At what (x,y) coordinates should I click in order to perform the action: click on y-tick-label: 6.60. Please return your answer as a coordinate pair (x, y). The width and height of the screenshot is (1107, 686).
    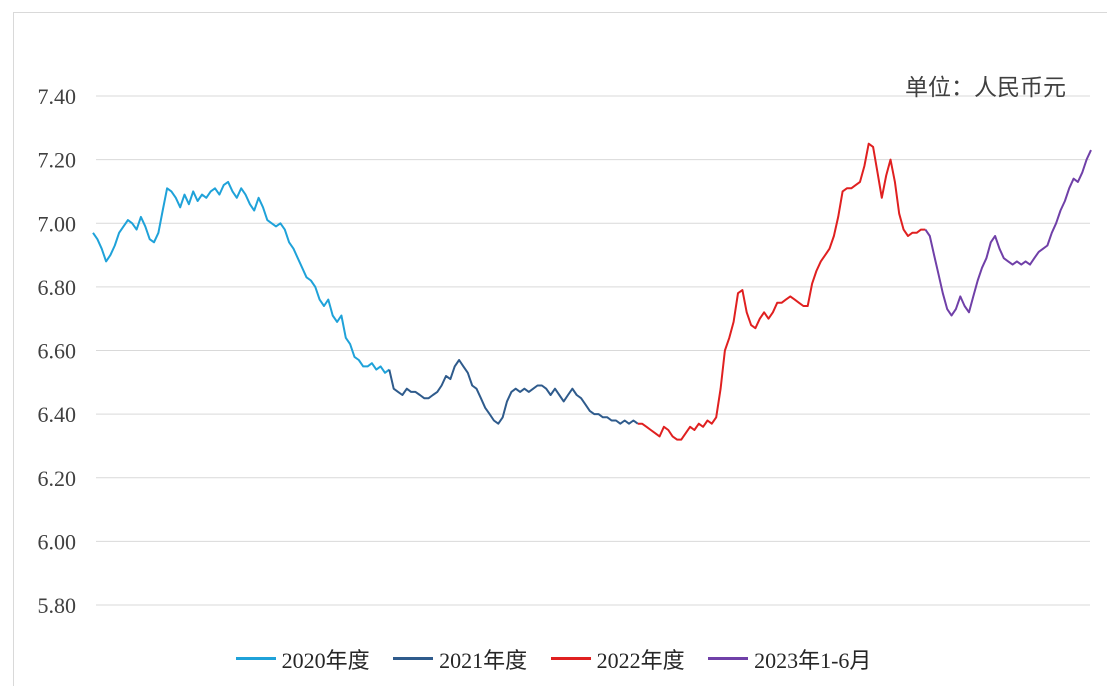
    Looking at the image, I should click on (57, 351).